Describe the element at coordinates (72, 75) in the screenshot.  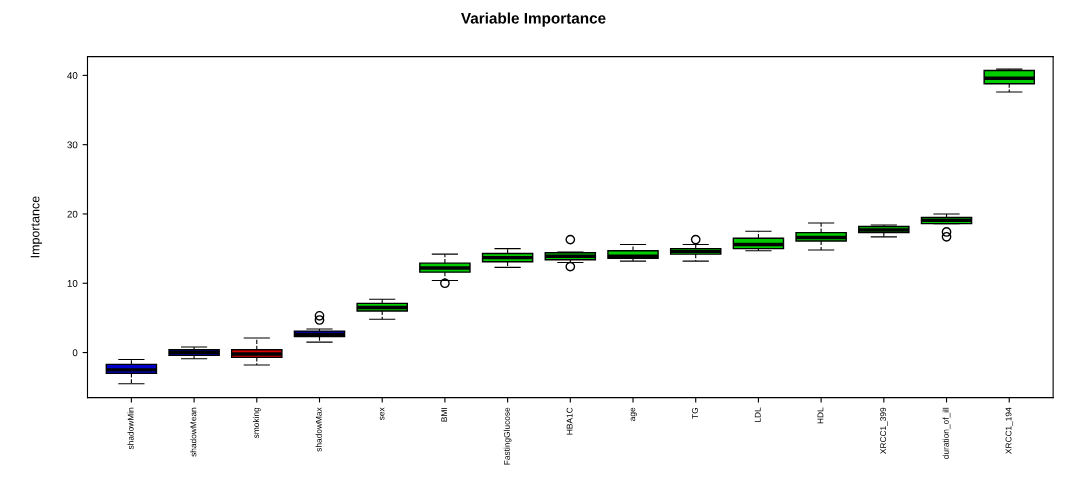
I see `y-tick-label: 40` at that location.